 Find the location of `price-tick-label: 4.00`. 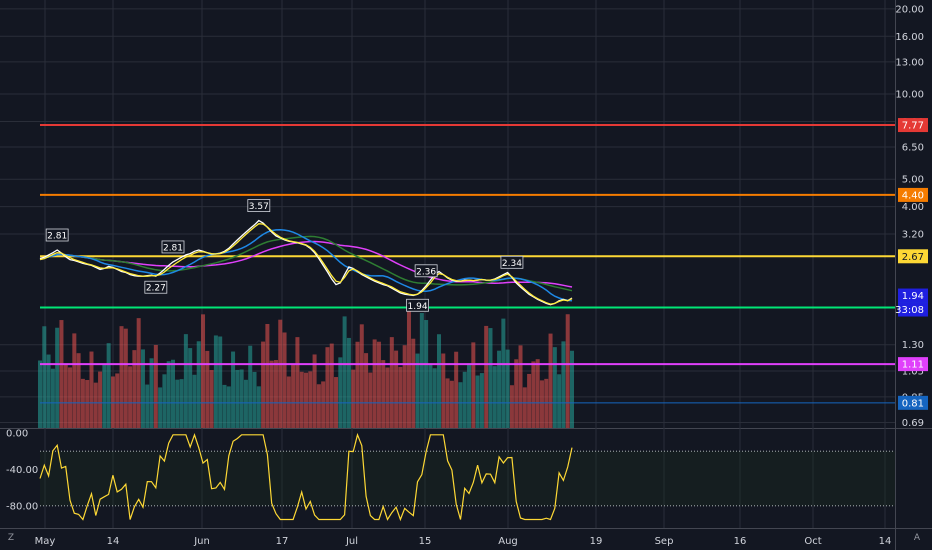

price-tick-label: 4.00 is located at coordinates (913, 207).